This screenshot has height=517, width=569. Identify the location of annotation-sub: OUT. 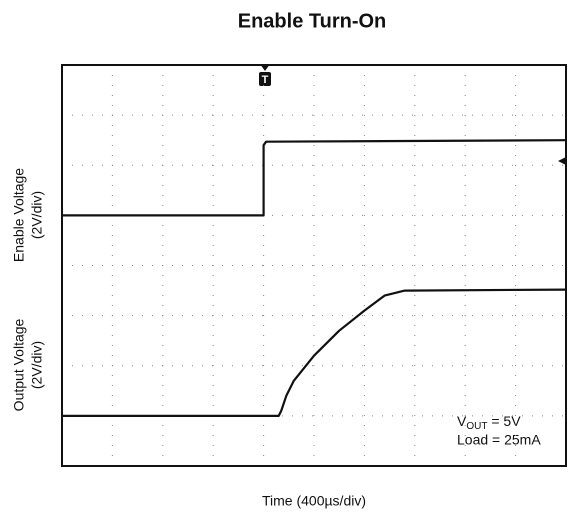
(476, 426).